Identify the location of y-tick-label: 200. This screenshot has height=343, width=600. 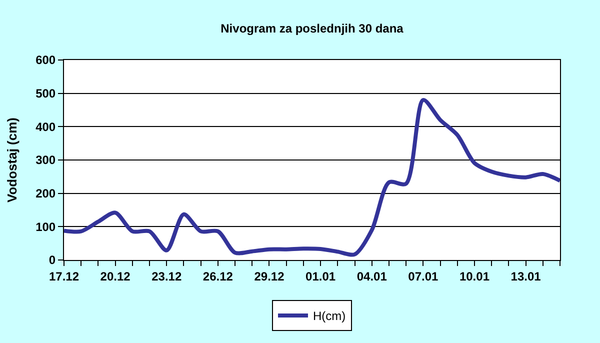
(46, 193).